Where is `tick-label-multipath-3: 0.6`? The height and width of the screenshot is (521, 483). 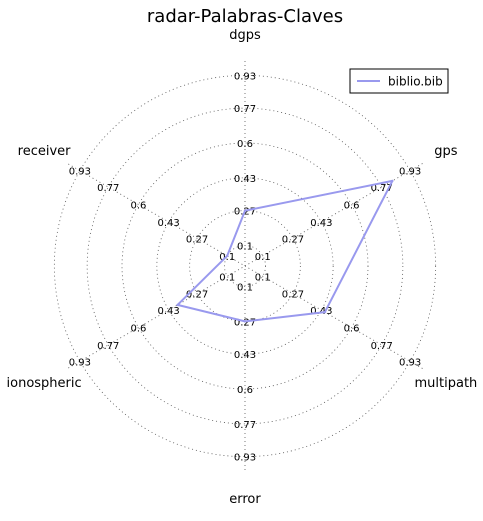 tick-label-multipath-3: 0.6 is located at coordinates (352, 329).